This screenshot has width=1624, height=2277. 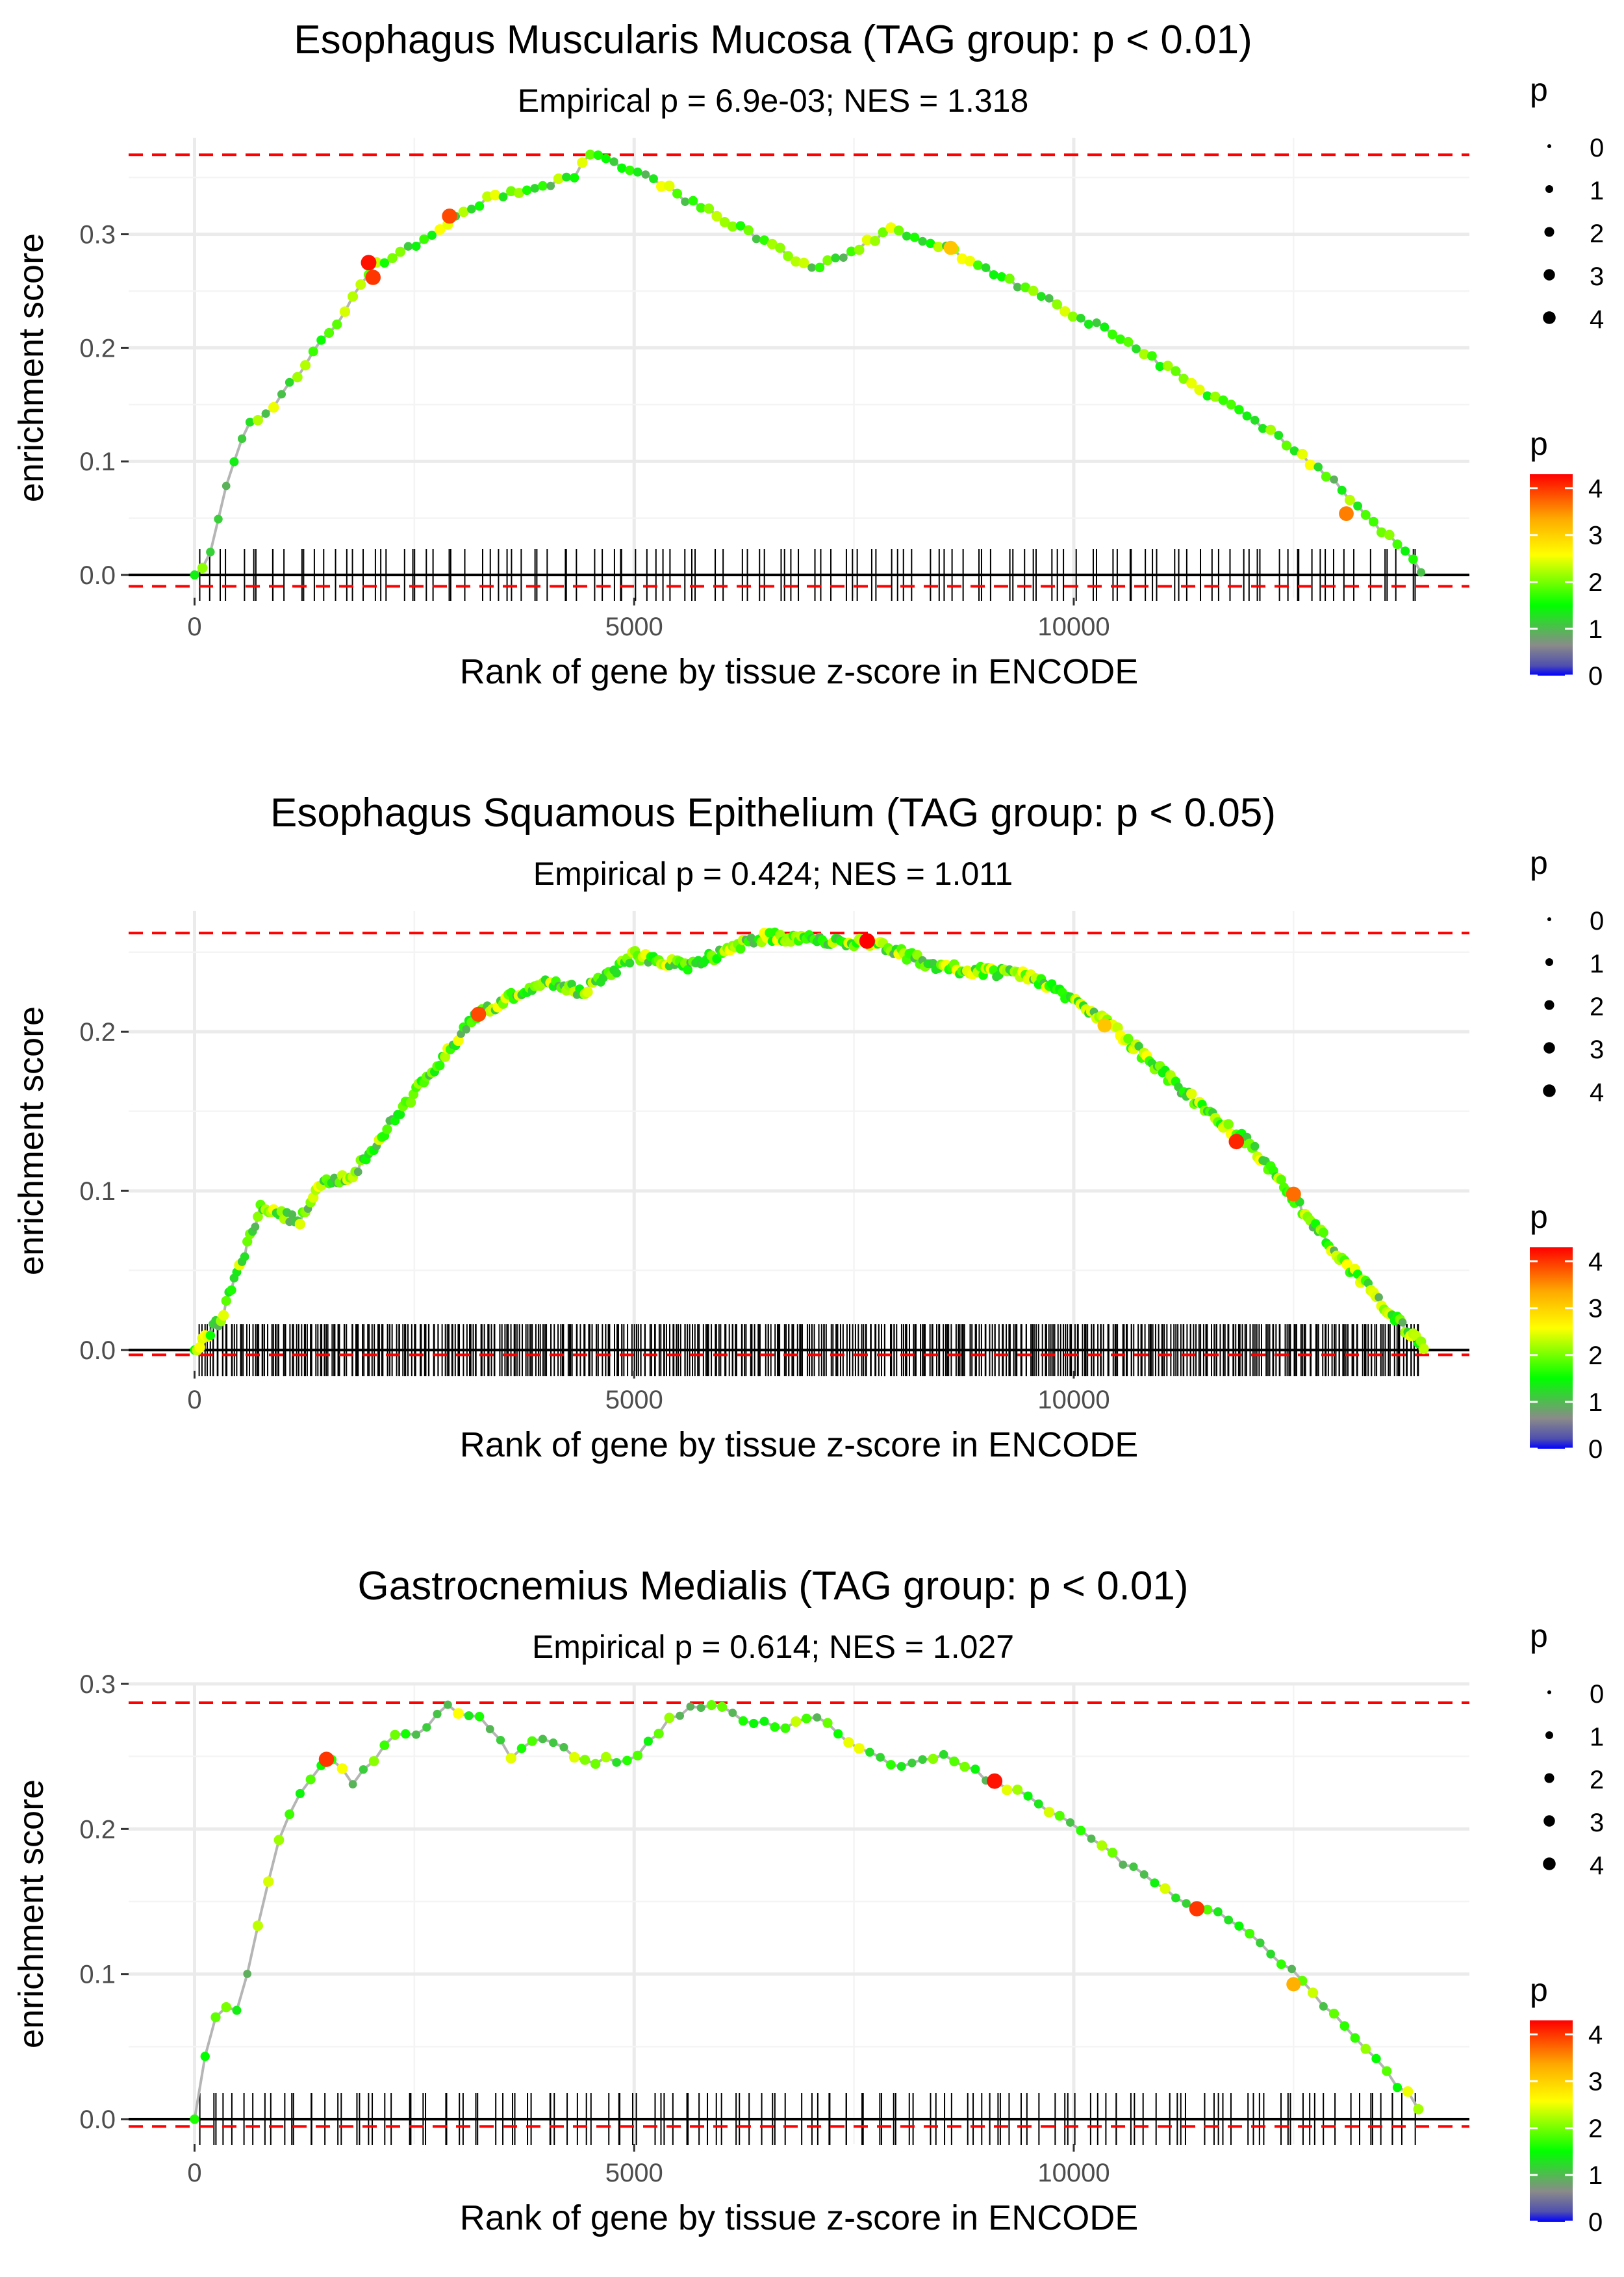 What do you see at coordinates (773, 874) in the screenshot?
I see `chart-subtitle: Empirical p = 0.424; NES = 1.011` at bounding box center [773, 874].